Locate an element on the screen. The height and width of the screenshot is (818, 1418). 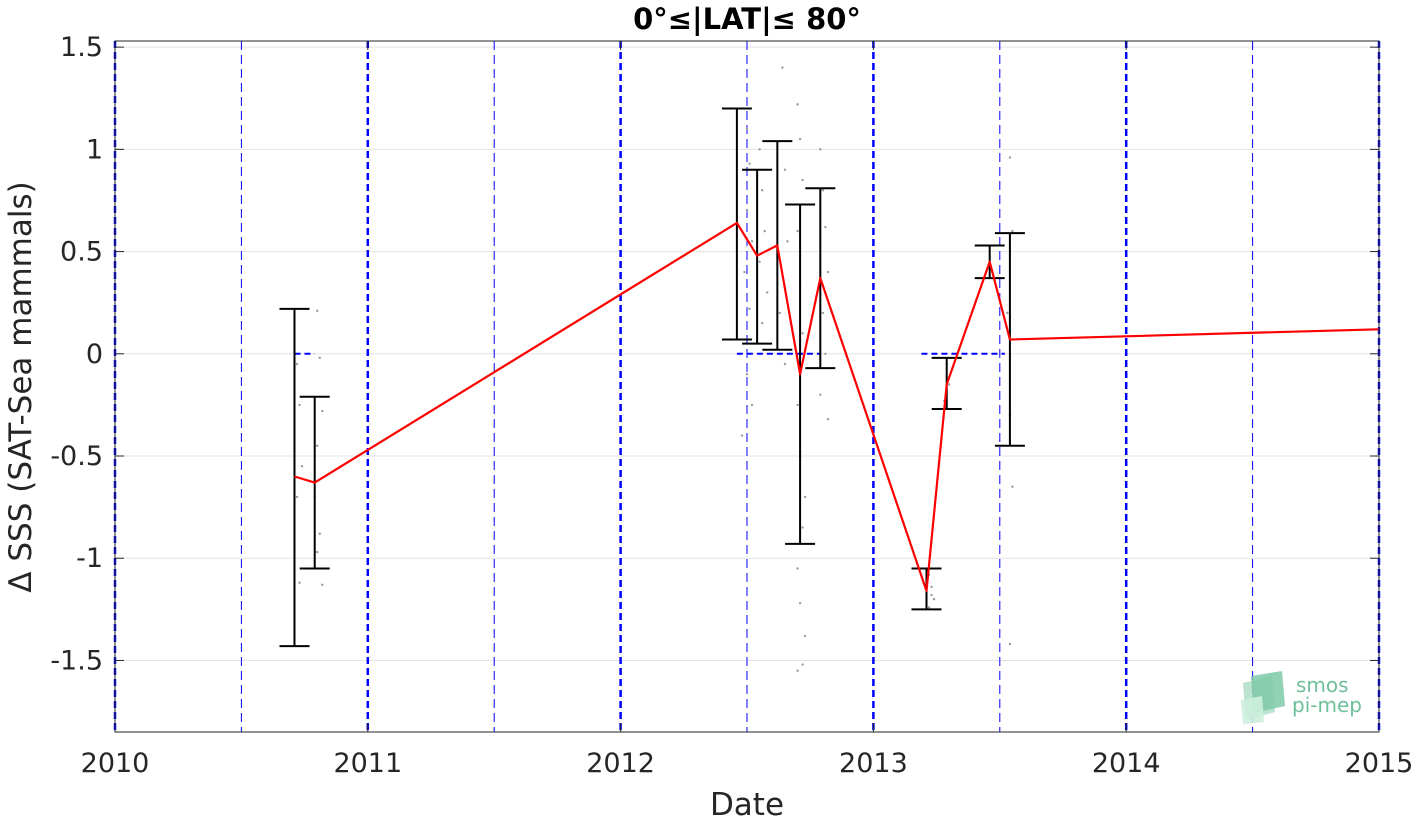
smos-pi-mep-logo: smos pi-mep is located at coordinates (1301, 697).